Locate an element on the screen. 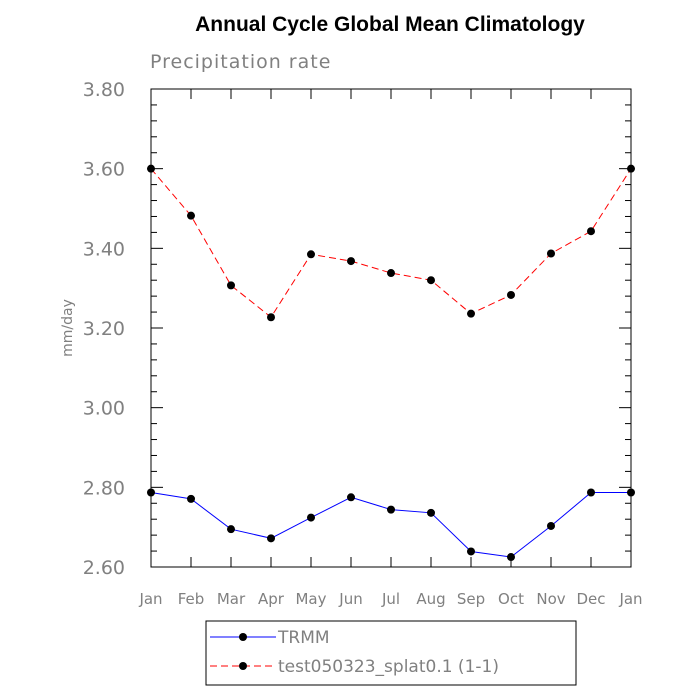 This screenshot has height=700, width=700. x-tick-label: Jul is located at coordinates (390, 599).